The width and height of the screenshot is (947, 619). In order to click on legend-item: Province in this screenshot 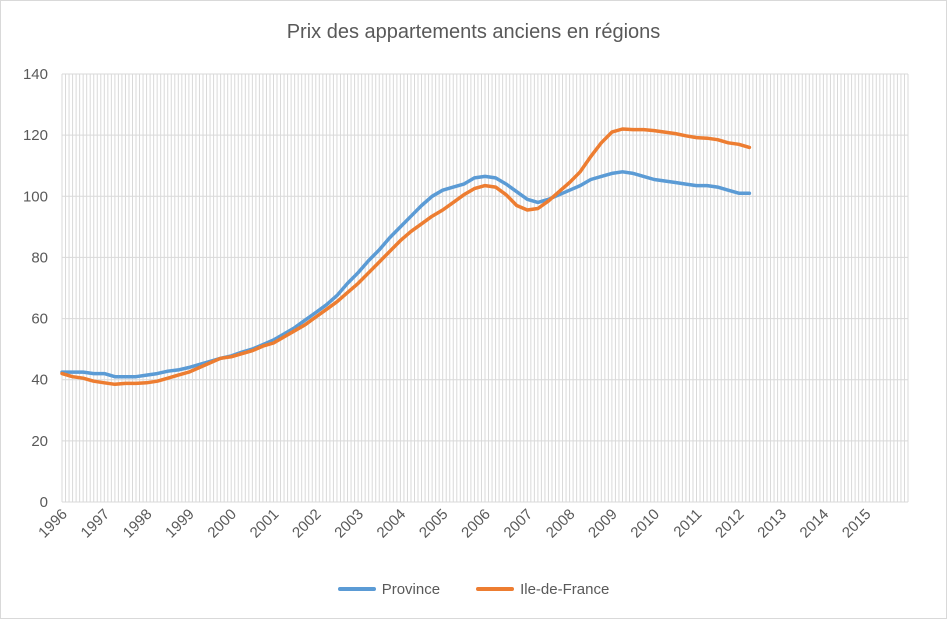, I will do `click(389, 589)`.